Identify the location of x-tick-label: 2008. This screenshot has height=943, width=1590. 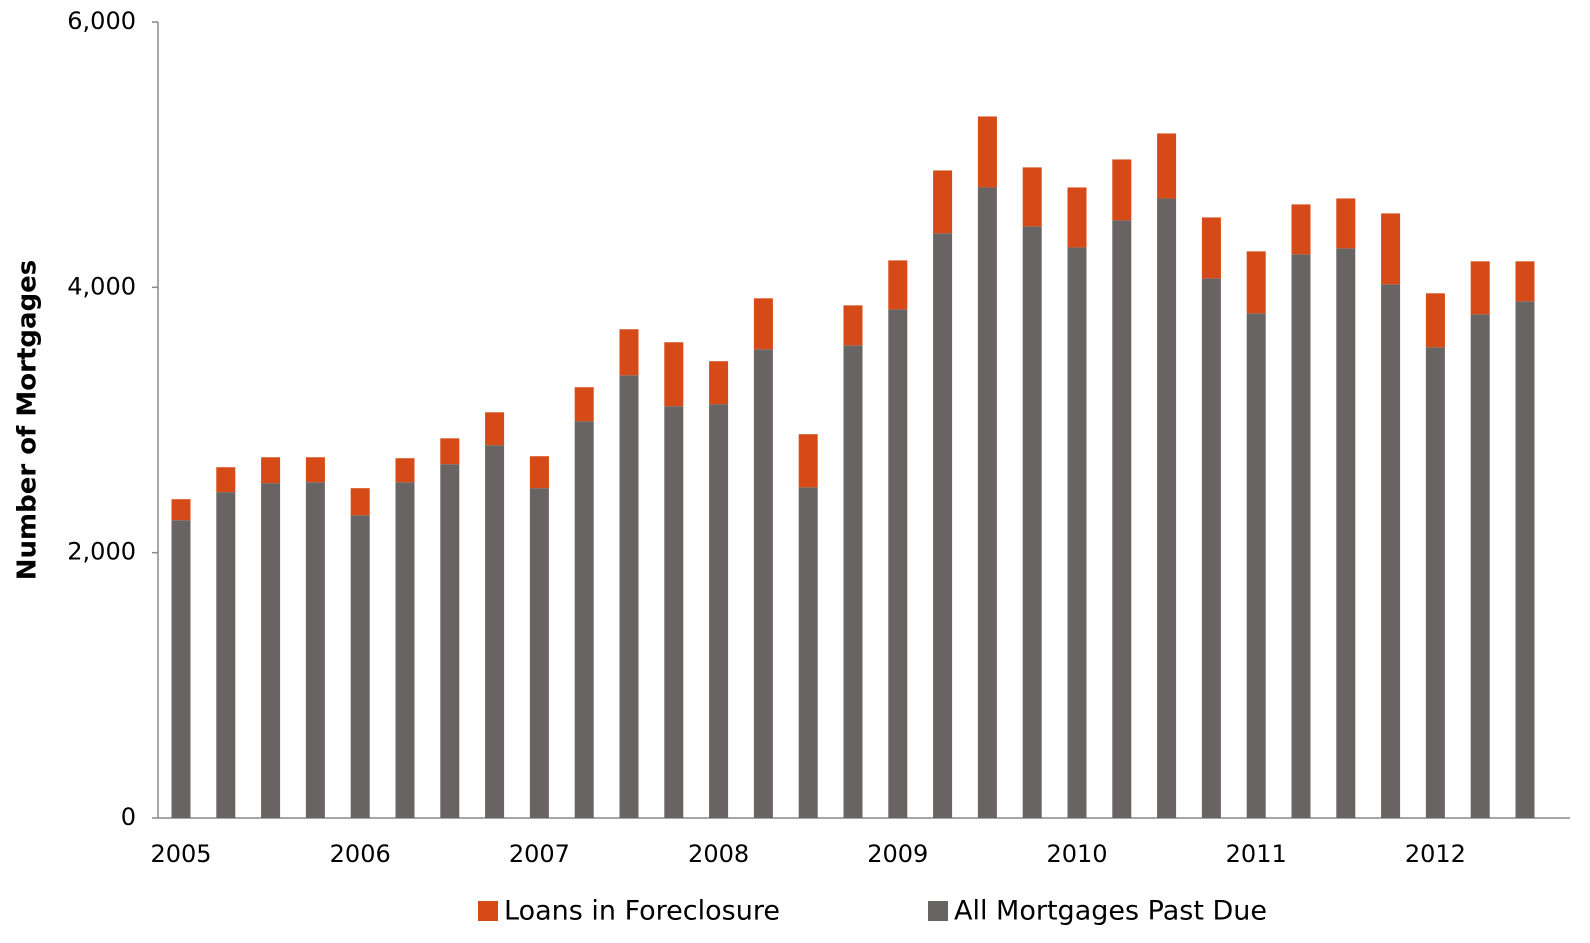
(718, 854).